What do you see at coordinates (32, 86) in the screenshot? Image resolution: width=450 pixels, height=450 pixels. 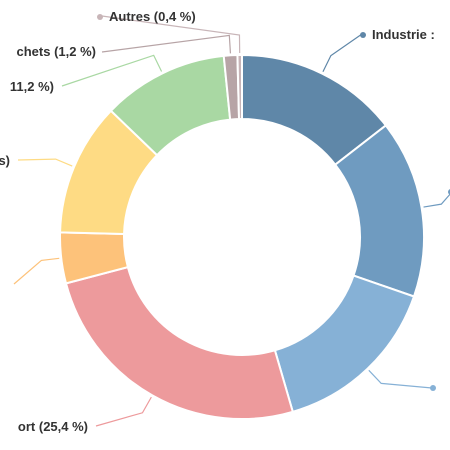 I see `slice-label-6: 11,2 %)` at bounding box center [32, 86].